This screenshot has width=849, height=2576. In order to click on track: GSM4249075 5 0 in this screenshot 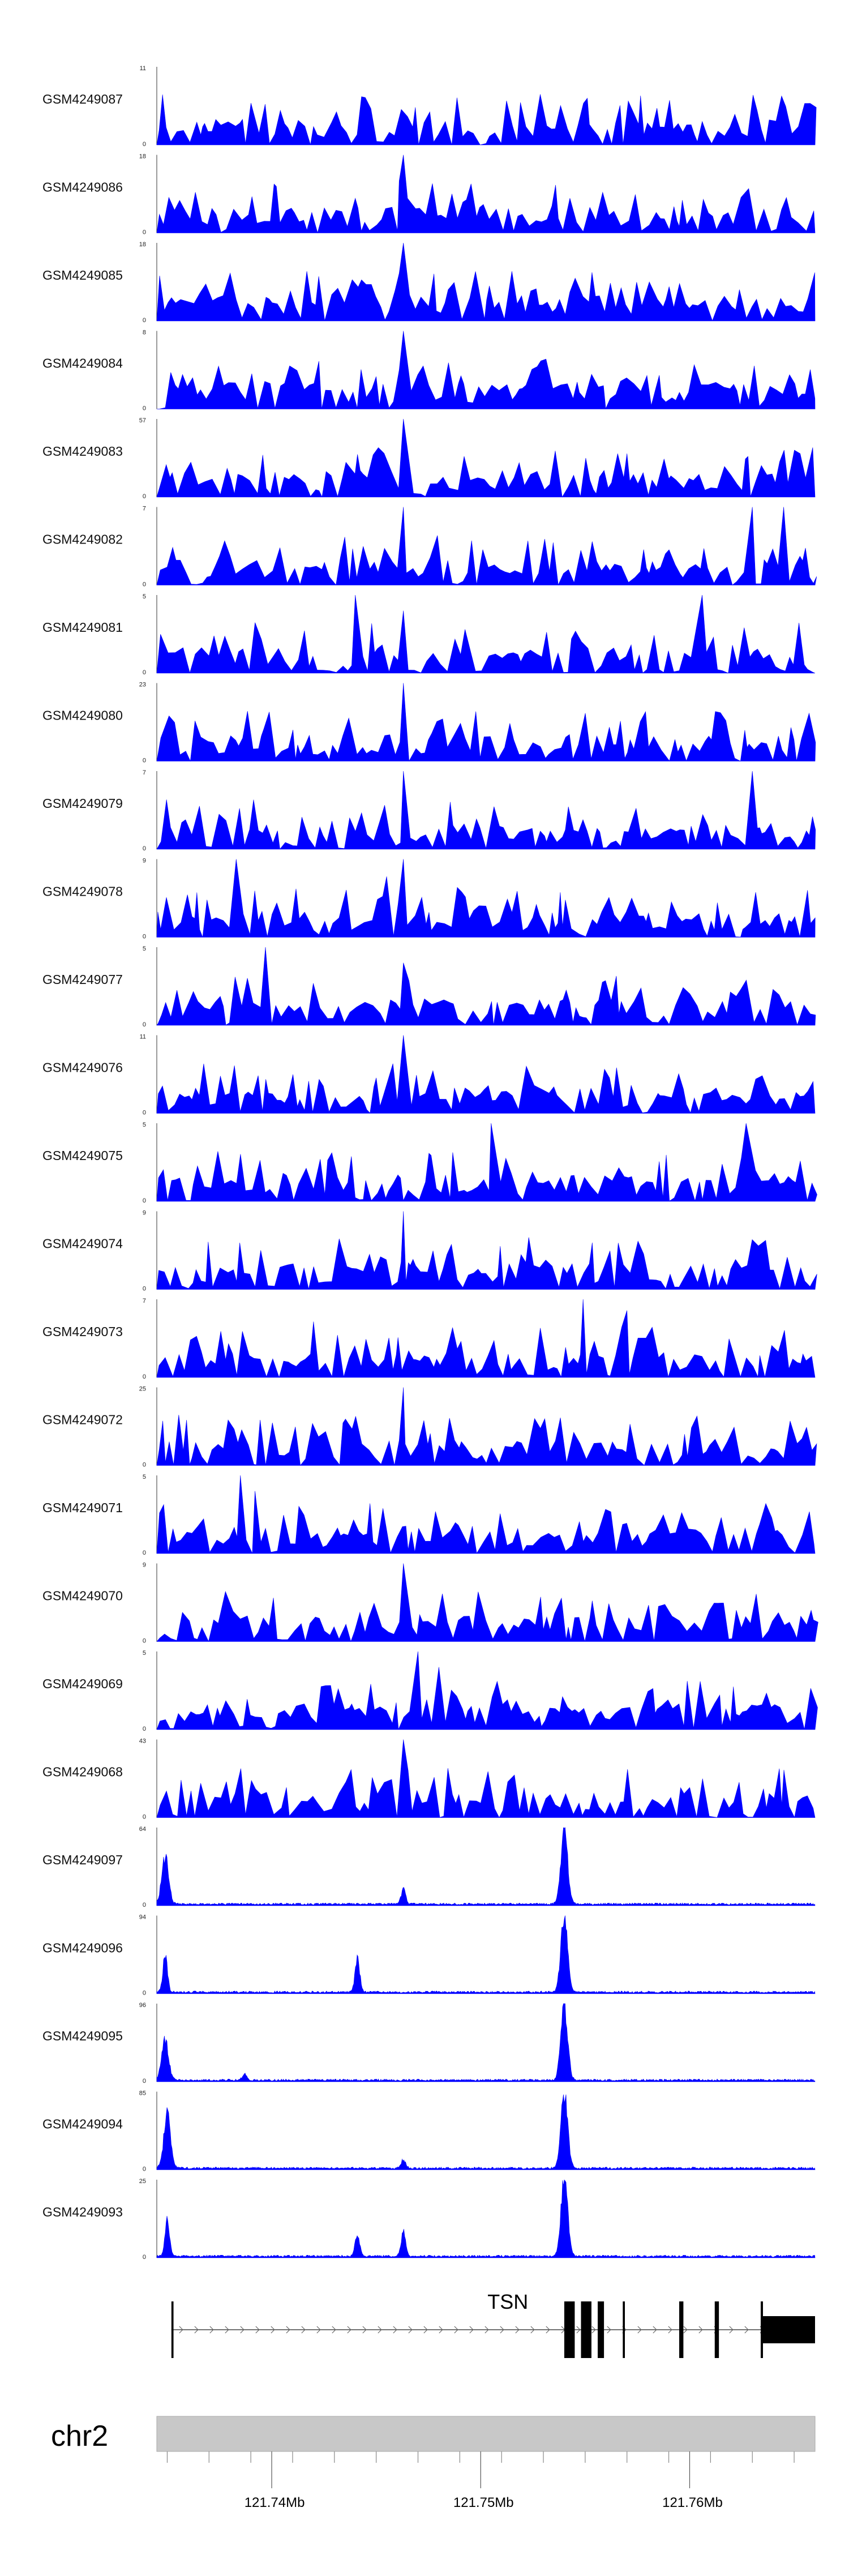, I will do `click(429, 1163)`.